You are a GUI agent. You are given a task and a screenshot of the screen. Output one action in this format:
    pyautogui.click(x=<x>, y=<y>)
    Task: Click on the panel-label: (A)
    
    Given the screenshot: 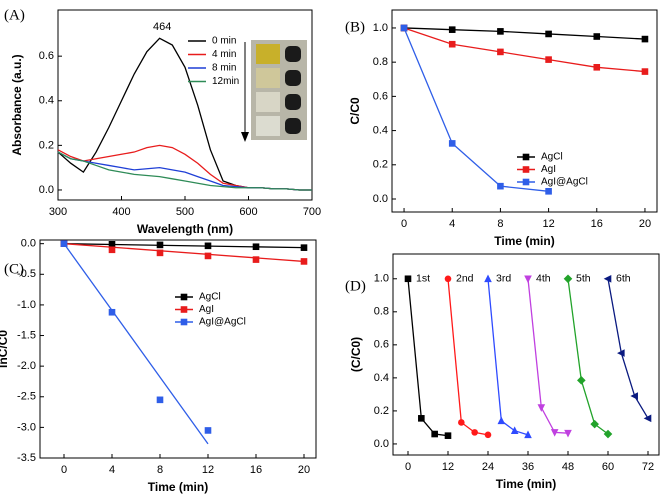 What is the action you would take?
    pyautogui.click(x=14, y=15)
    